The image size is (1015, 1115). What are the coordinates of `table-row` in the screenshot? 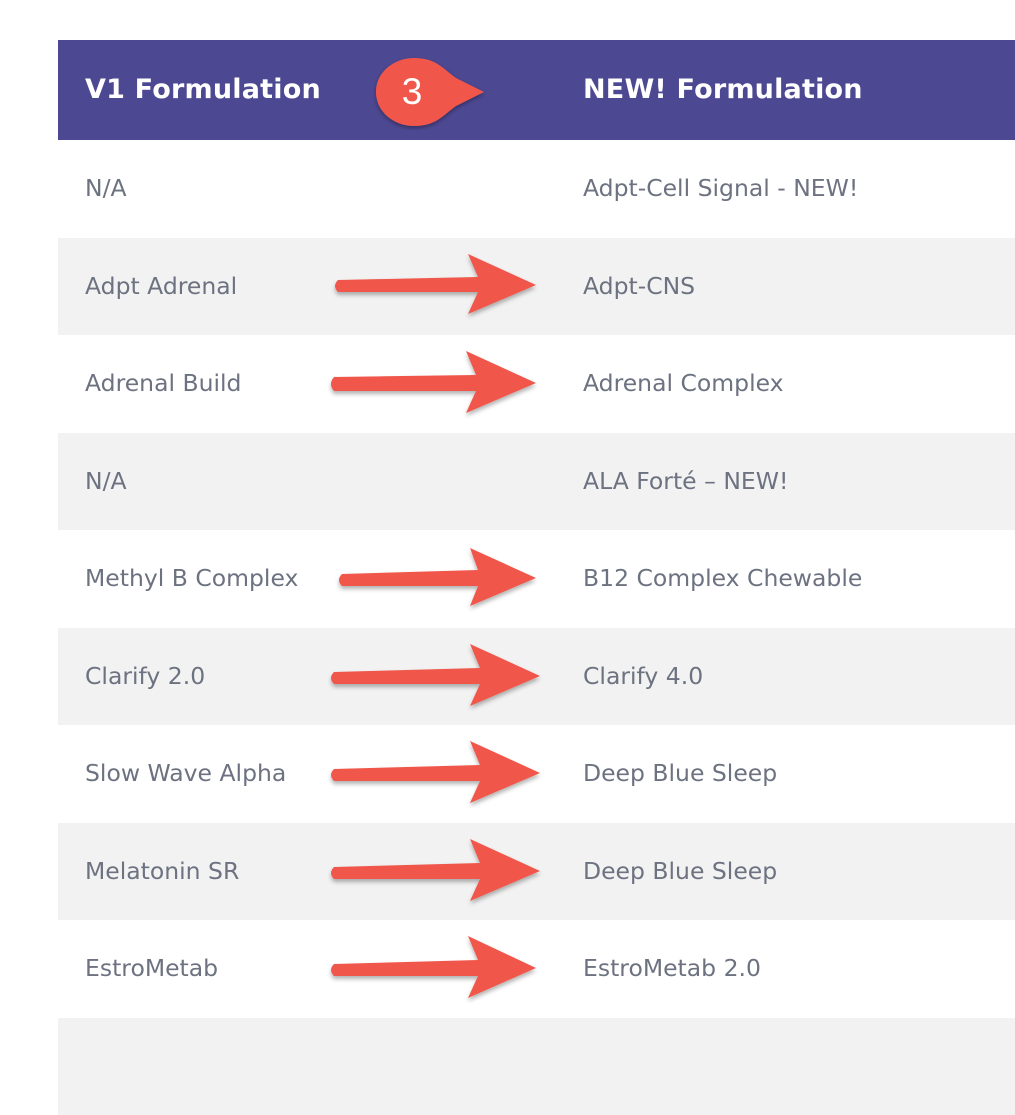 It's located at (536, 1066).